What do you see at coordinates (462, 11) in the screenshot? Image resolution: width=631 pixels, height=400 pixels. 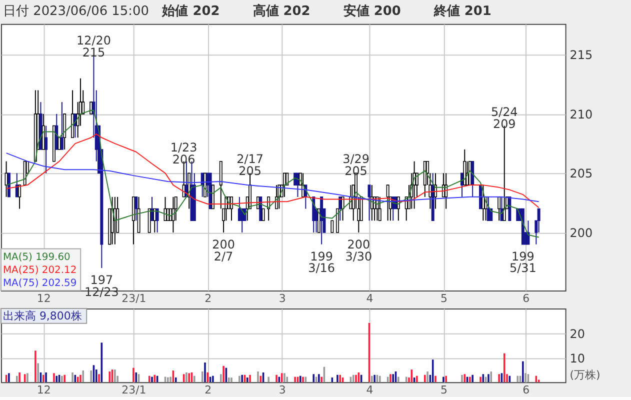 I see `text: 終値 201` at bounding box center [462, 11].